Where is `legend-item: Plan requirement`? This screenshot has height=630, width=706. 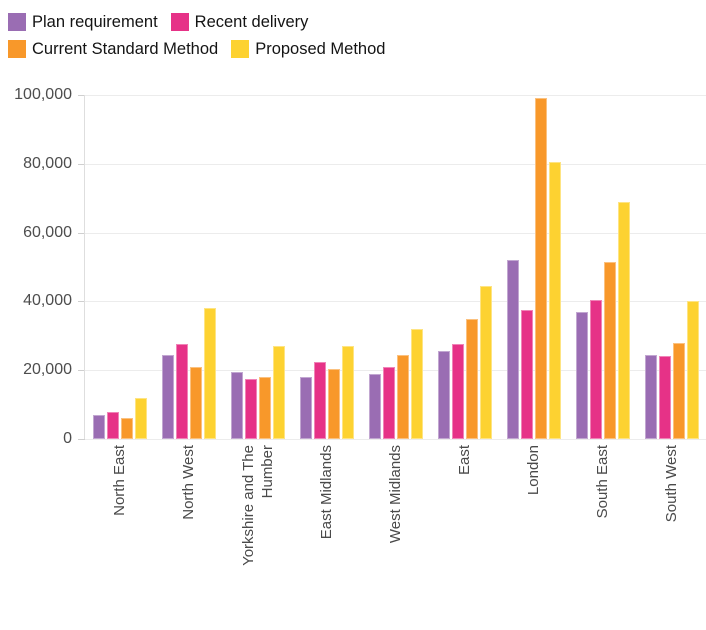
legend-item: Plan requirement is located at coordinates (83, 22).